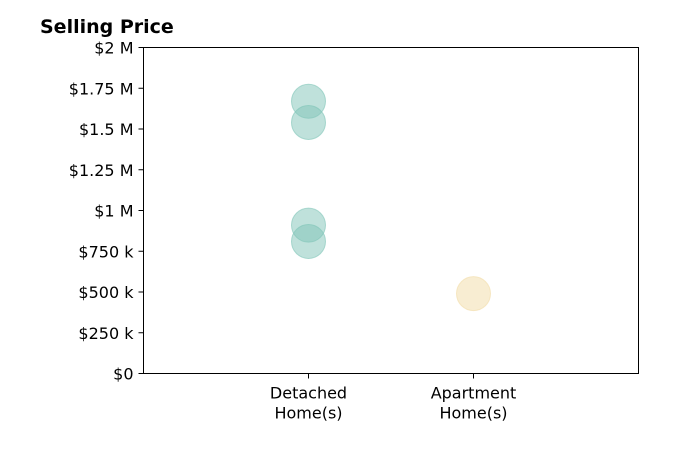  I want to click on x-tick-label: Apartment, so click(474, 393).